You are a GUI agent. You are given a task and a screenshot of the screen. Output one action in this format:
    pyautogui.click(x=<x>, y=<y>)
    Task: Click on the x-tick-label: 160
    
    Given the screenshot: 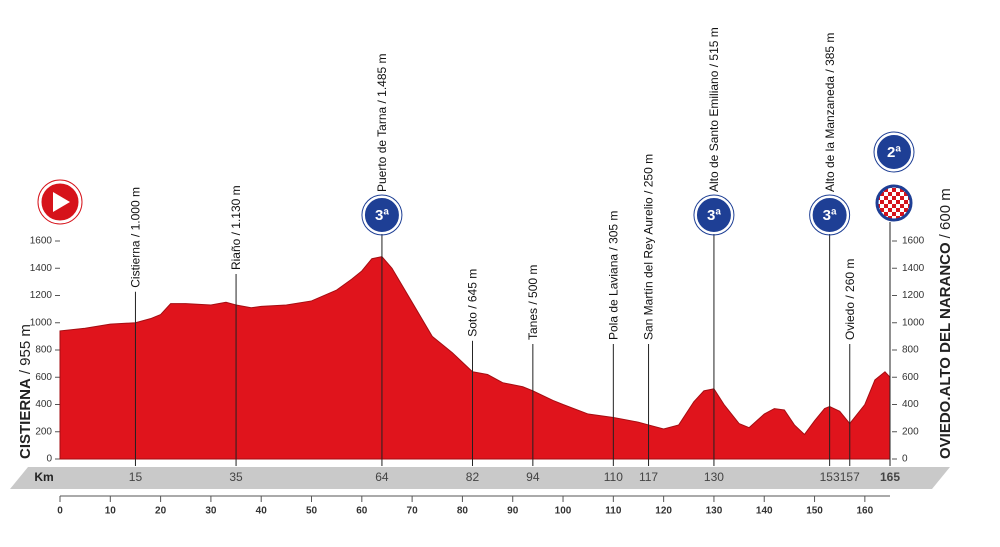 What is the action you would take?
    pyautogui.click(x=865, y=511)
    